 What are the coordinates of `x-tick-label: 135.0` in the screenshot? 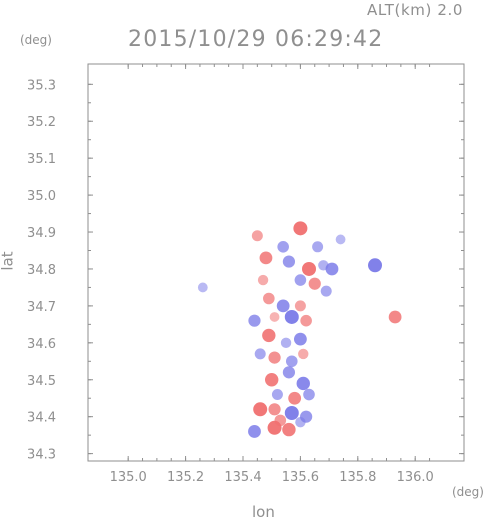 It's located at (128, 477).